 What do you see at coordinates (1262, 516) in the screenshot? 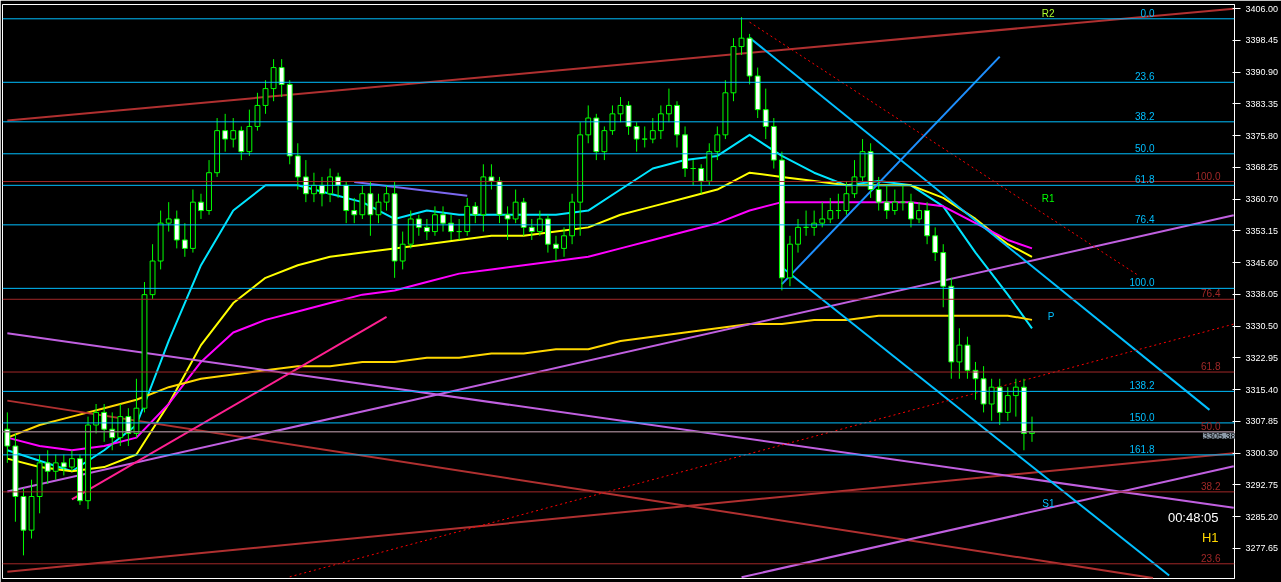
I see `y-tick-label: 3285.20` at bounding box center [1262, 516].